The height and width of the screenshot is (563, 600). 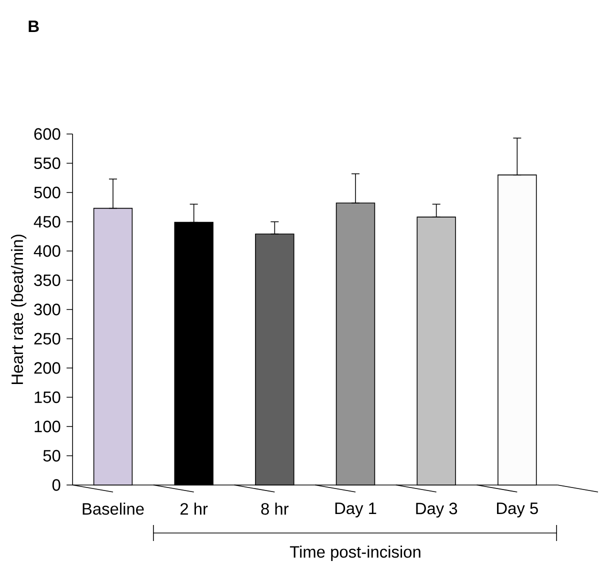 I want to click on y-tick-label: 100, so click(x=47, y=426).